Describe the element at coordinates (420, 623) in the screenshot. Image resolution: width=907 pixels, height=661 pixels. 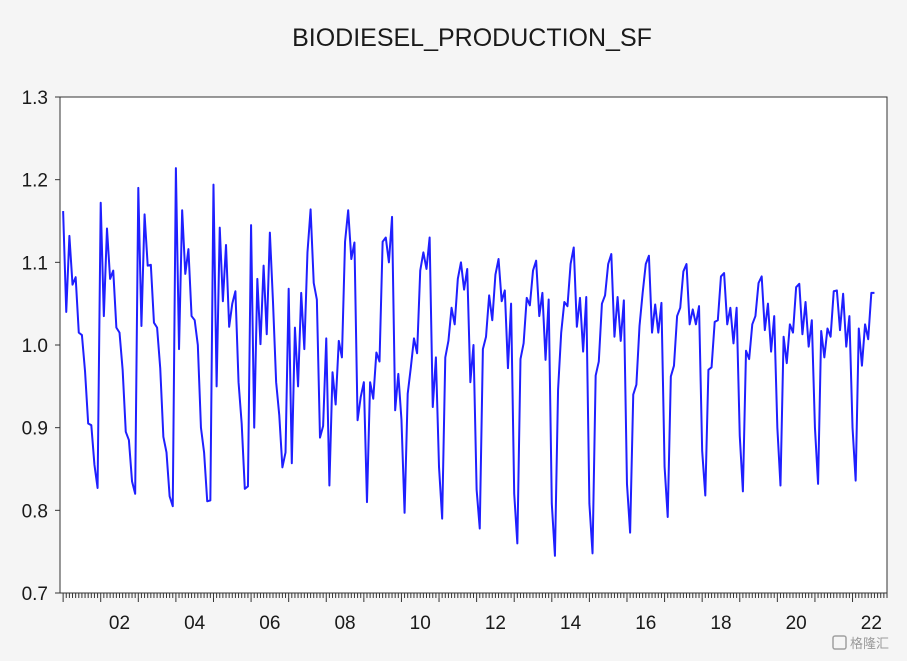
I see `x-tick-label: 10` at that location.